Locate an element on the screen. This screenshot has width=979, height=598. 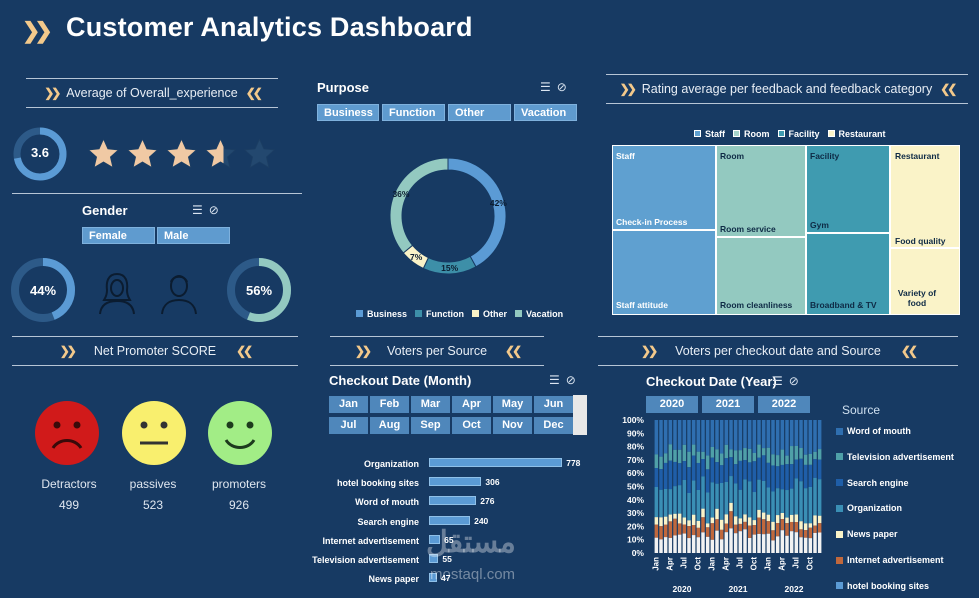
month-option-apr: Apr is located at coordinates (471, 404).